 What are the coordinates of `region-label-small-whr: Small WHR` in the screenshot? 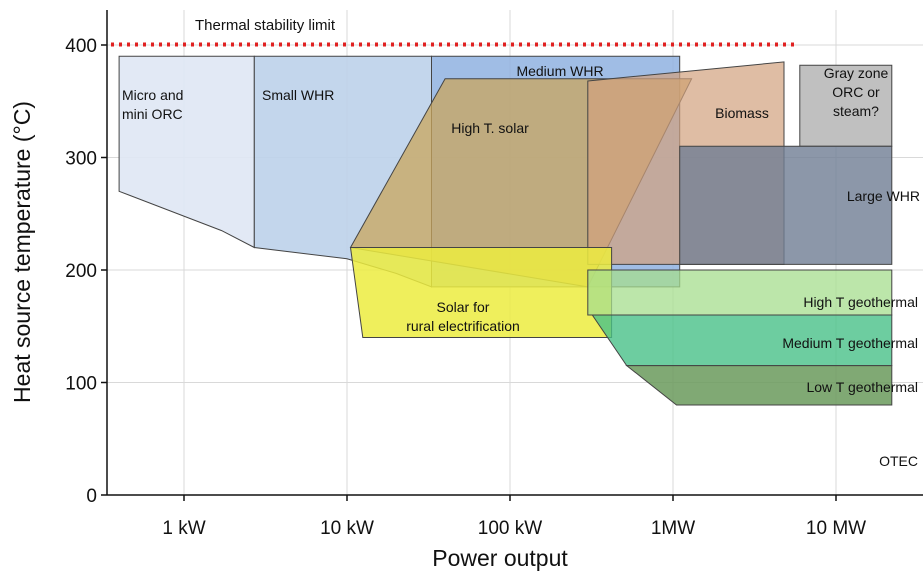 It's located at (298, 95).